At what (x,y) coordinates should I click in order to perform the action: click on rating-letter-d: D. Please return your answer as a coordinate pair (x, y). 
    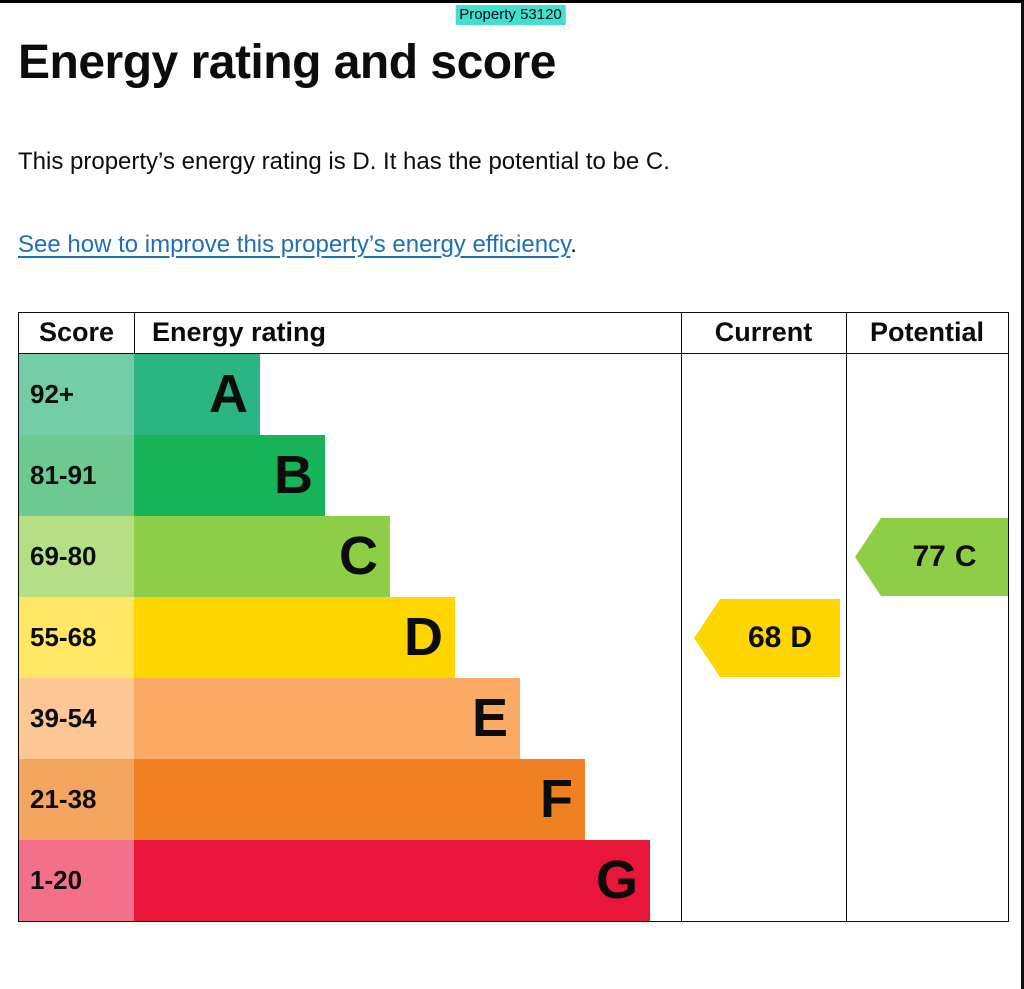
    Looking at the image, I should click on (423, 637).